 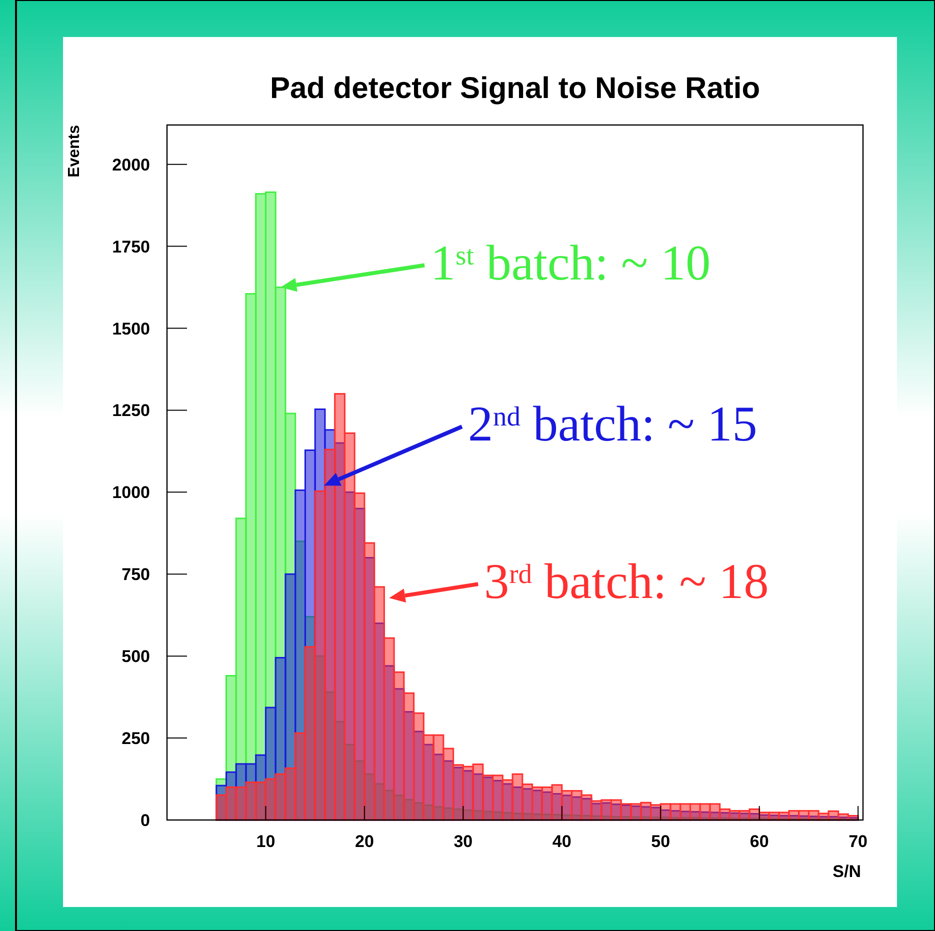 What do you see at coordinates (131, 492) in the screenshot?
I see `y-tick-label: 1000` at bounding box center [131, 492].